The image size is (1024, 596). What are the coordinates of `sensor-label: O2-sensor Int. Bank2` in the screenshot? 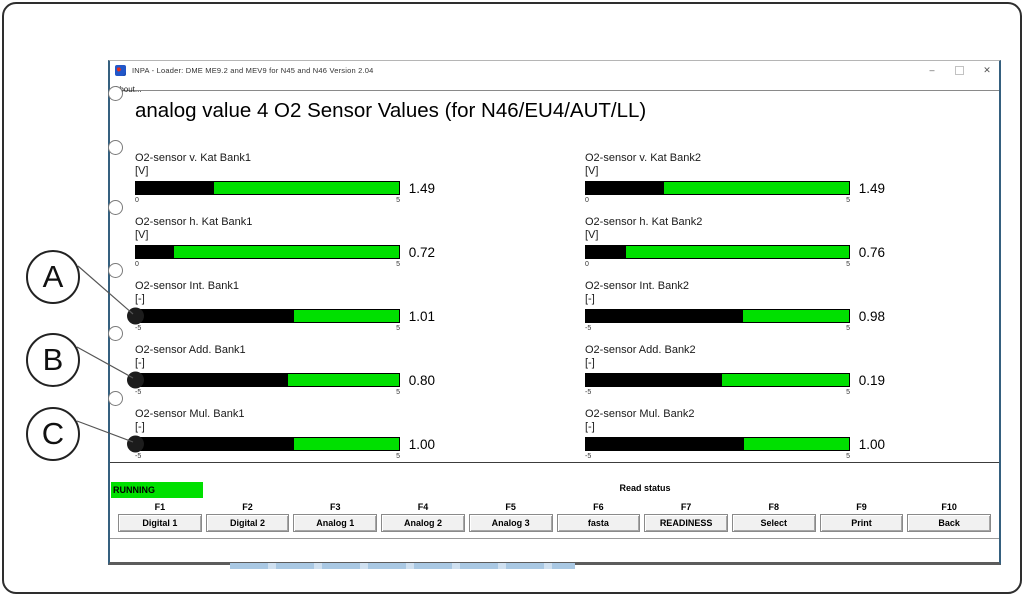 It's located at (637, 286).